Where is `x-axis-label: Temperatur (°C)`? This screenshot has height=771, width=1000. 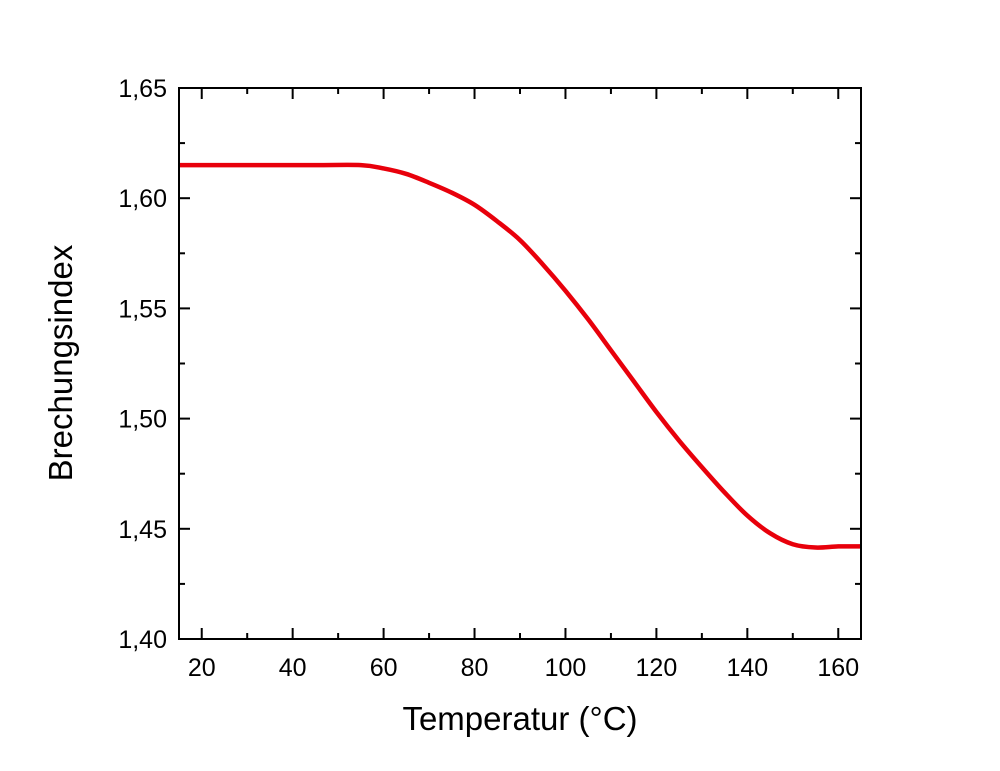 x-axis-label: Temperatur (°C) is located at coordinates (519, 718).